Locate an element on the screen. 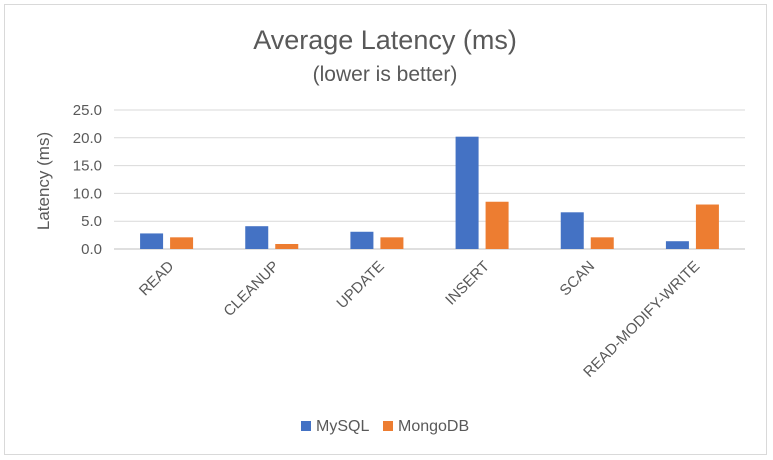  chart-title: Average Latency (ms) is located at coordinates (385, 40).